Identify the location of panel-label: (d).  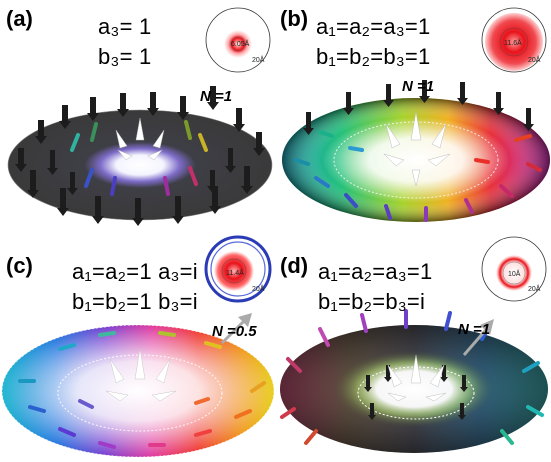
(294, 265).